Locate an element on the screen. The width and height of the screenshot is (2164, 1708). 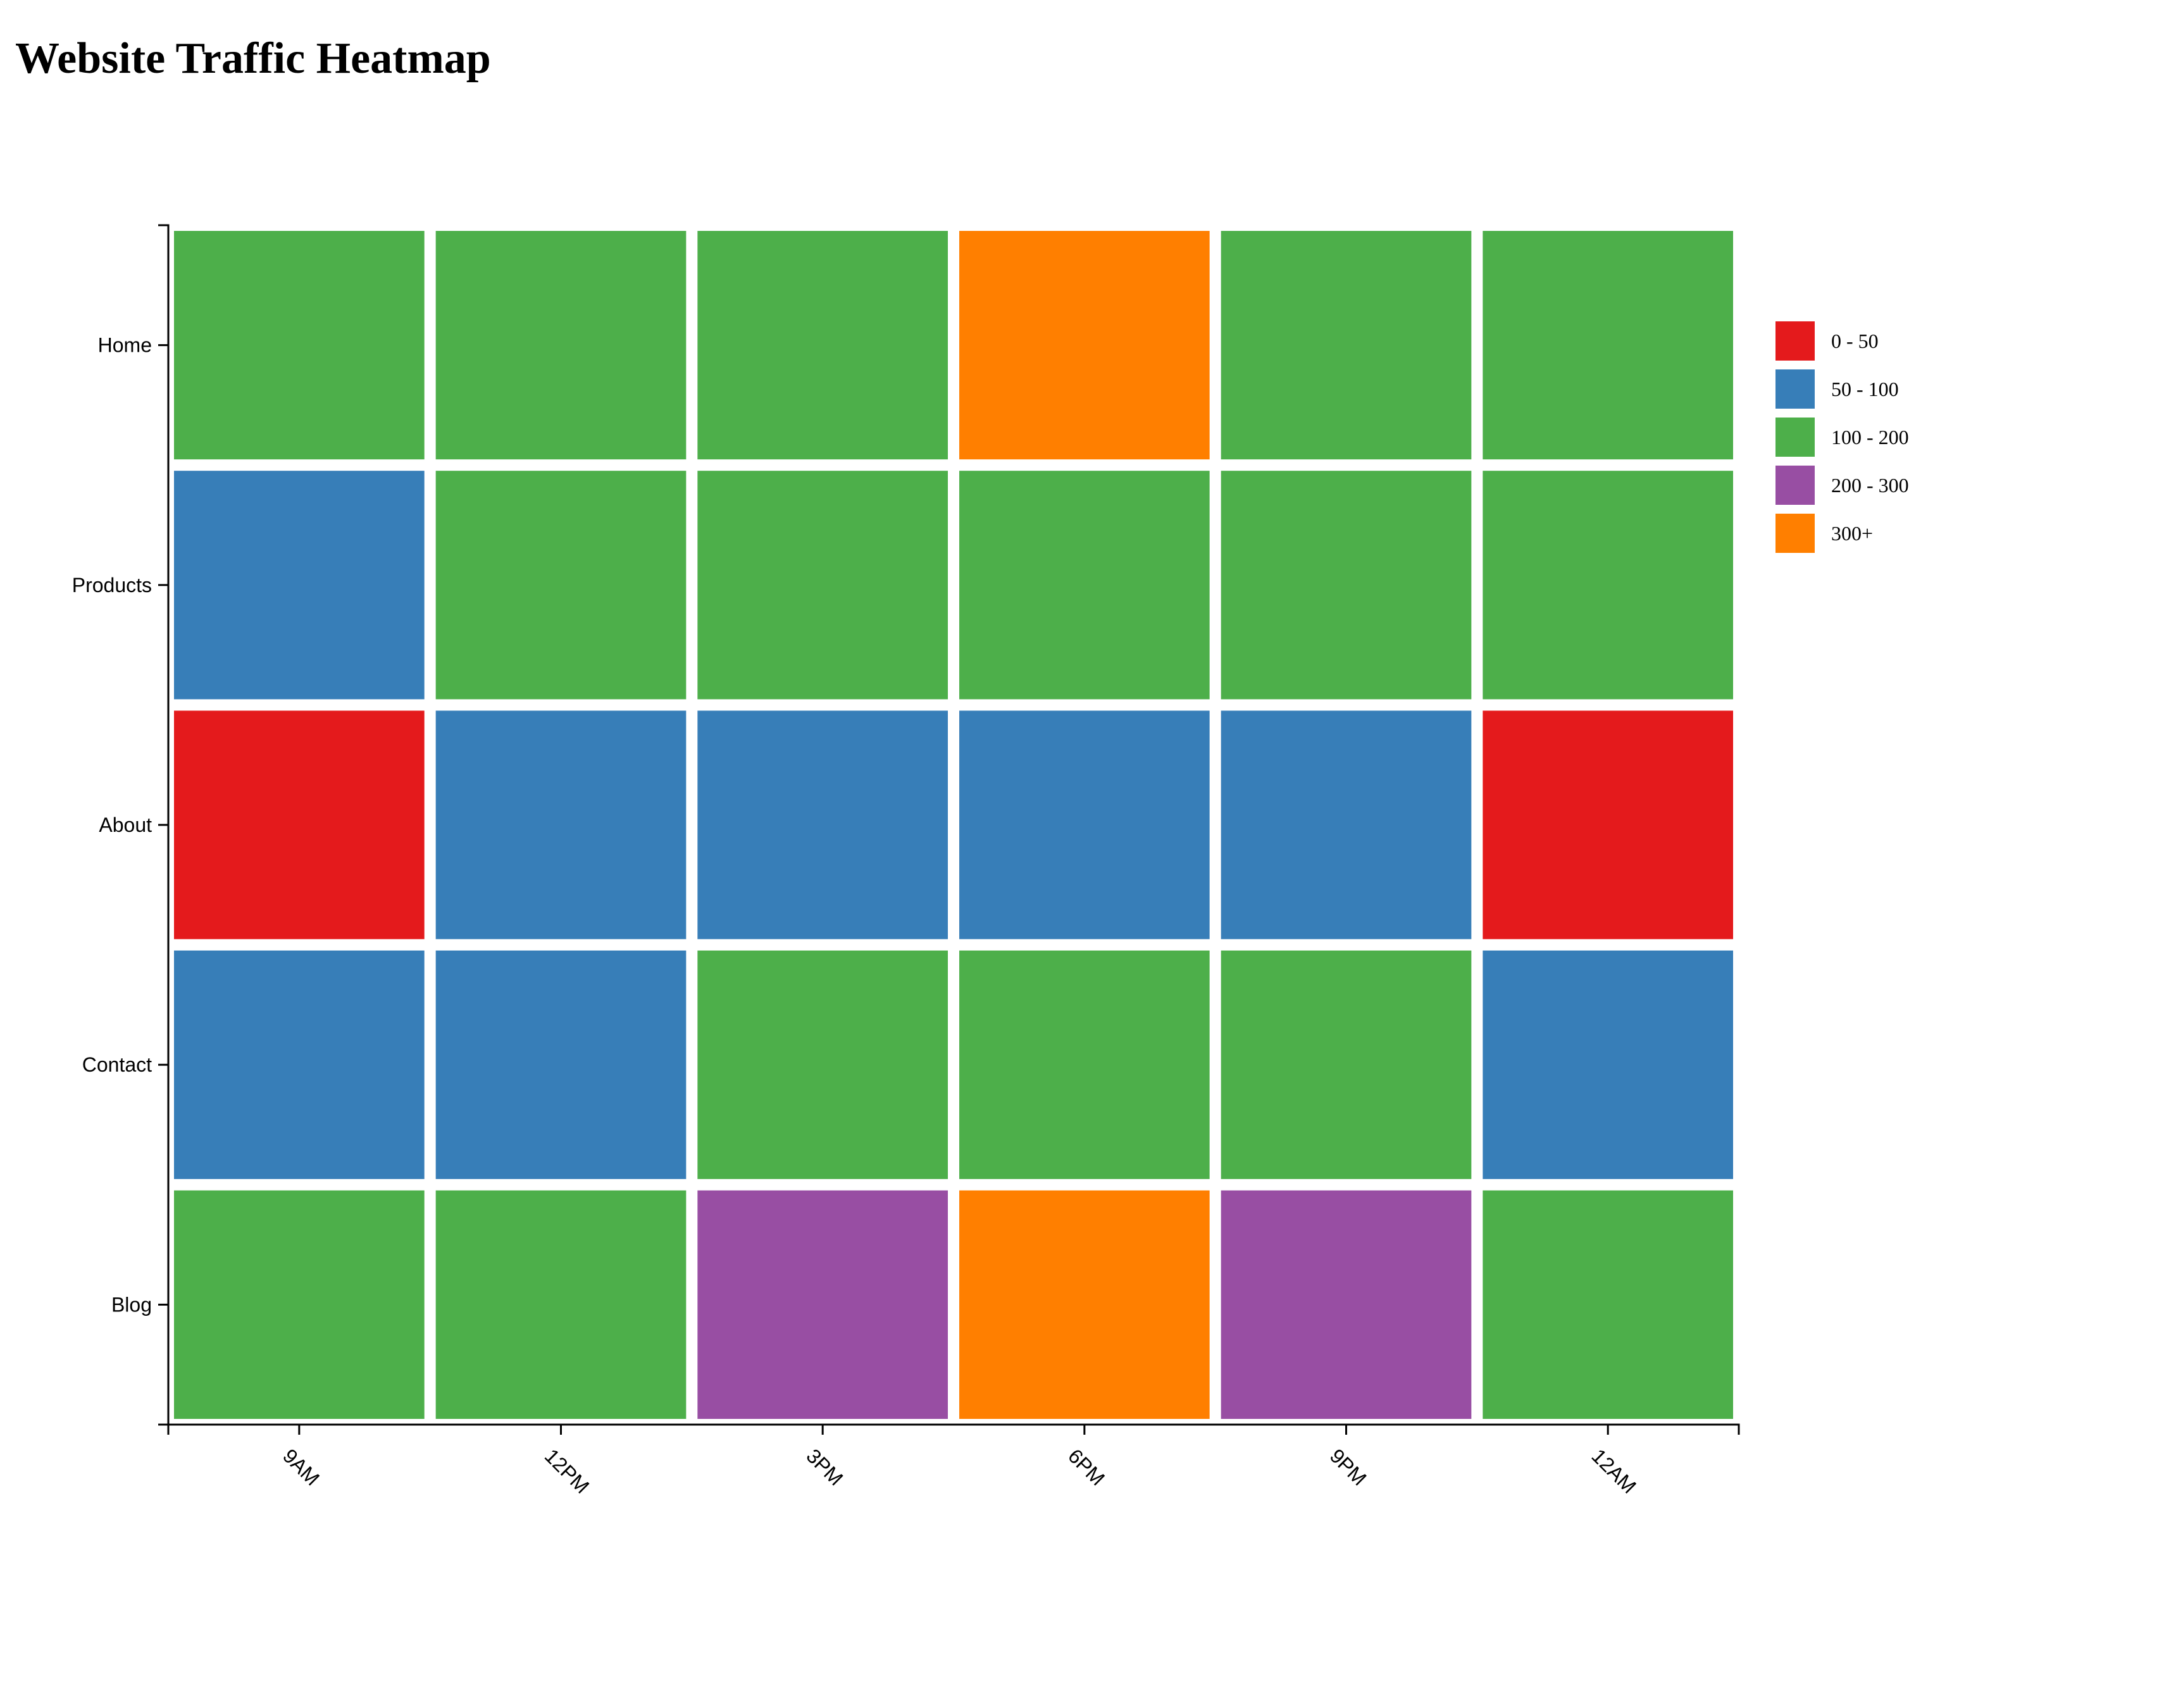
heatmap-cell-home-12am is located at coordinates (1608, 345).